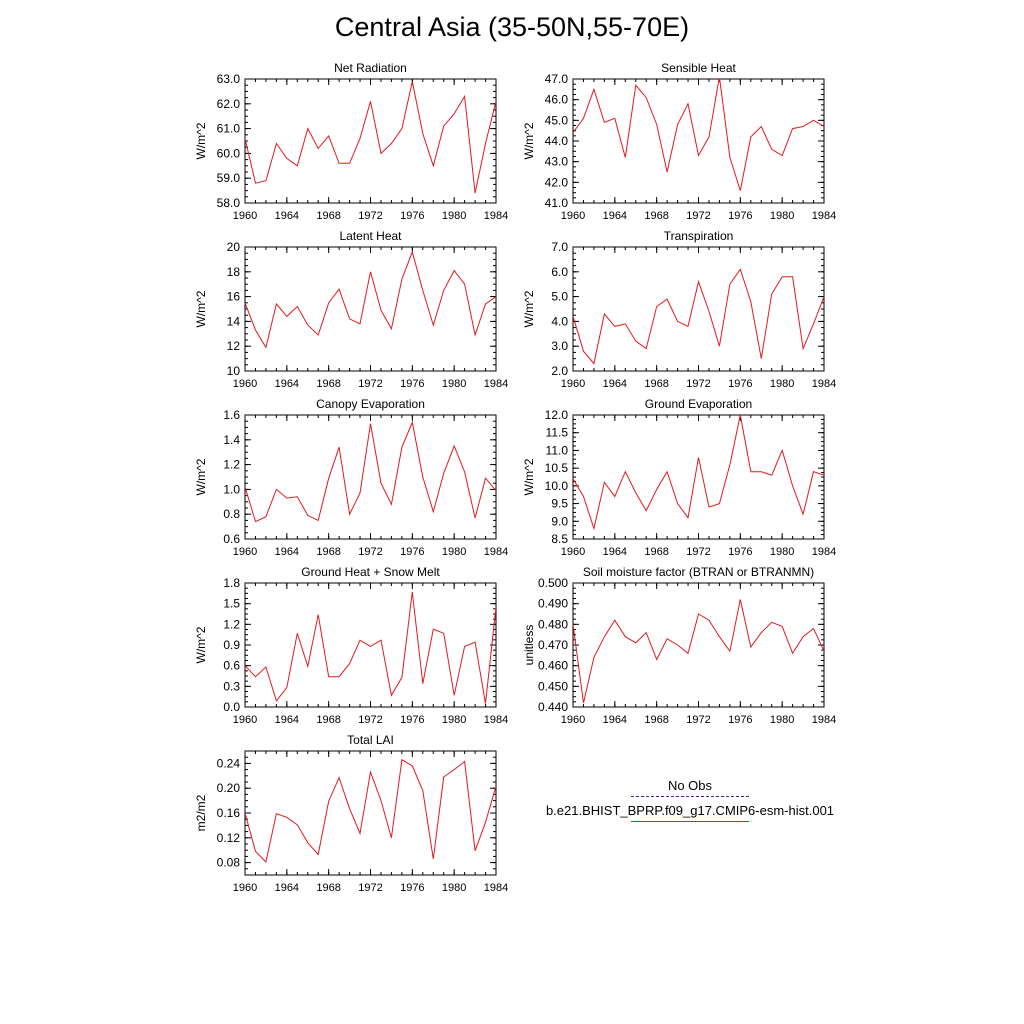  Describe the element at coordinates (553, 604) in the screenshot. I see `y-tick-label: 0.490` at that location.